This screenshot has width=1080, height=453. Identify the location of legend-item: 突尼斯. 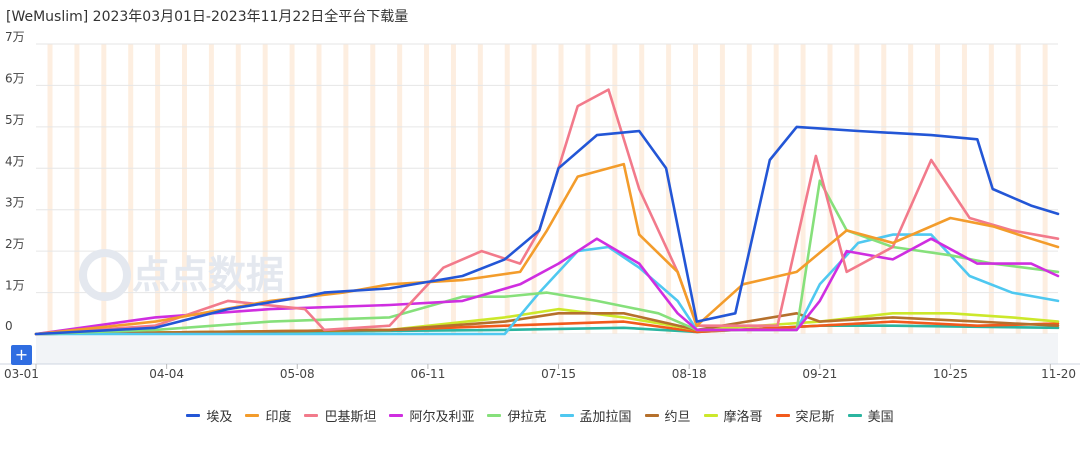
(805, 415).